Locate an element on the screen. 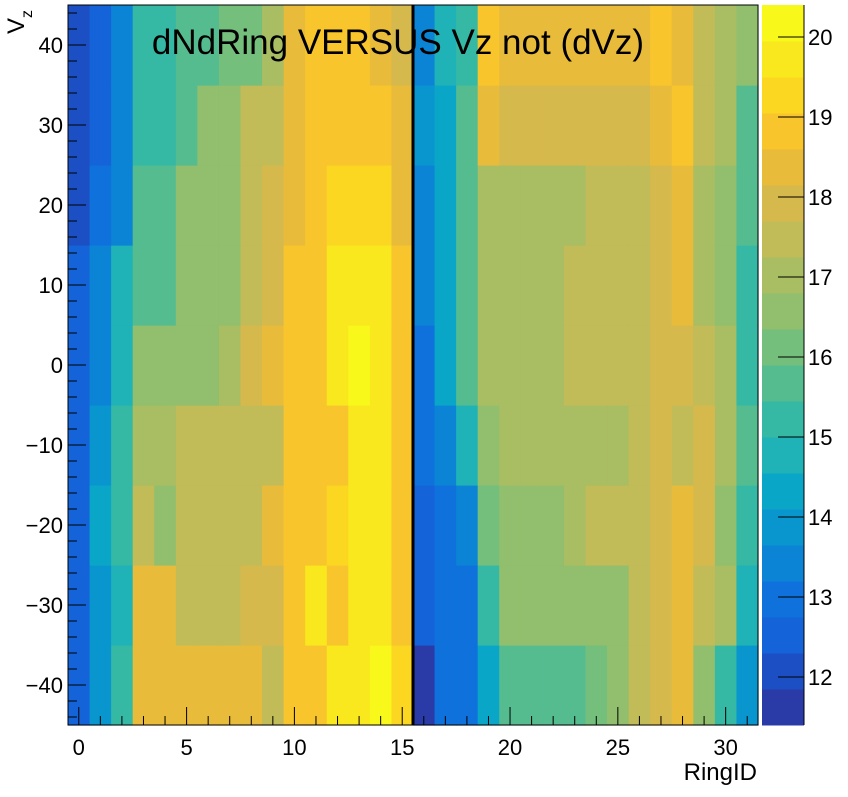 This screenshot has height=797, width=848. y-axis-title-group: V z is located at coordinates (19, 22).